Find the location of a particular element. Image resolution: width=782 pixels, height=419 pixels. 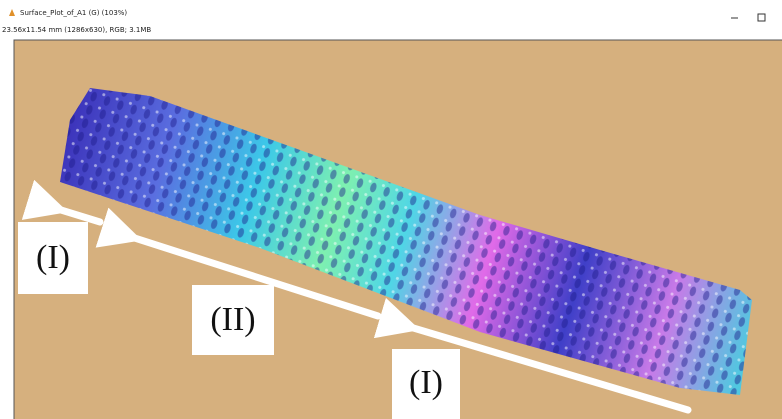

window-title: Surface_Plot_of_A1 (G) (103%) is located at coordinates (73, 13).